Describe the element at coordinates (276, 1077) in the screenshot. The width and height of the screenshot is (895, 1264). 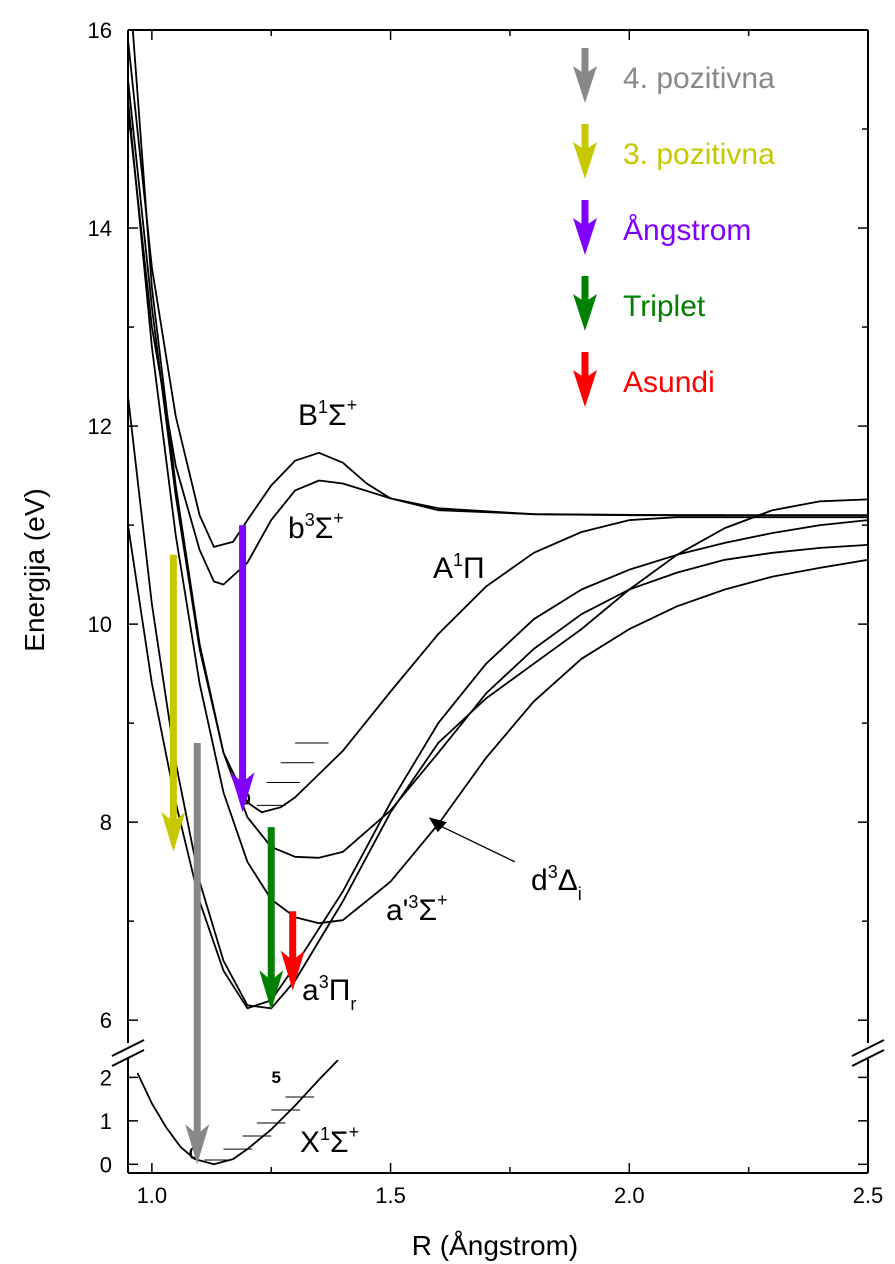
I see `vibrational-level-top-label: 5` at that location.